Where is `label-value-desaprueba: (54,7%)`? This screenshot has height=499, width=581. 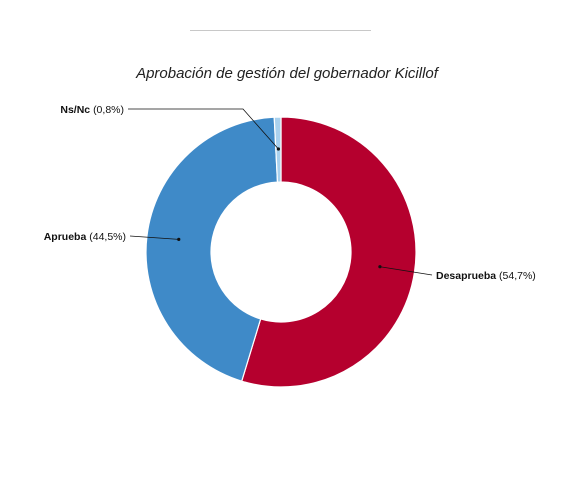 label-value-desaprueba: (54,7%) is located at coordinates (517, 276).